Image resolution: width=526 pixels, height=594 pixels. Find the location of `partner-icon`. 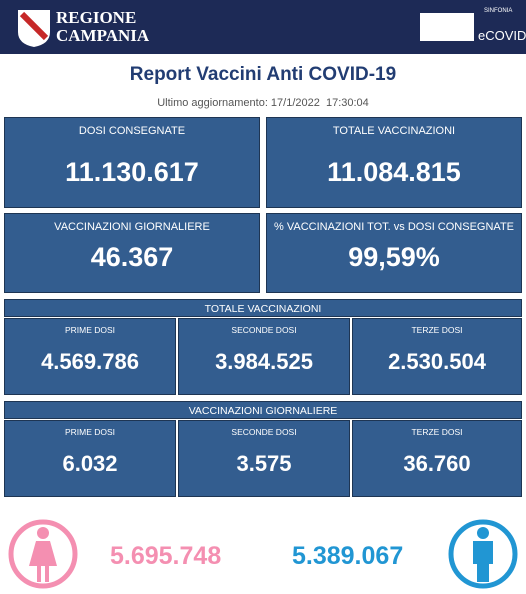

partner-icon is located at coordinates (447, 27).